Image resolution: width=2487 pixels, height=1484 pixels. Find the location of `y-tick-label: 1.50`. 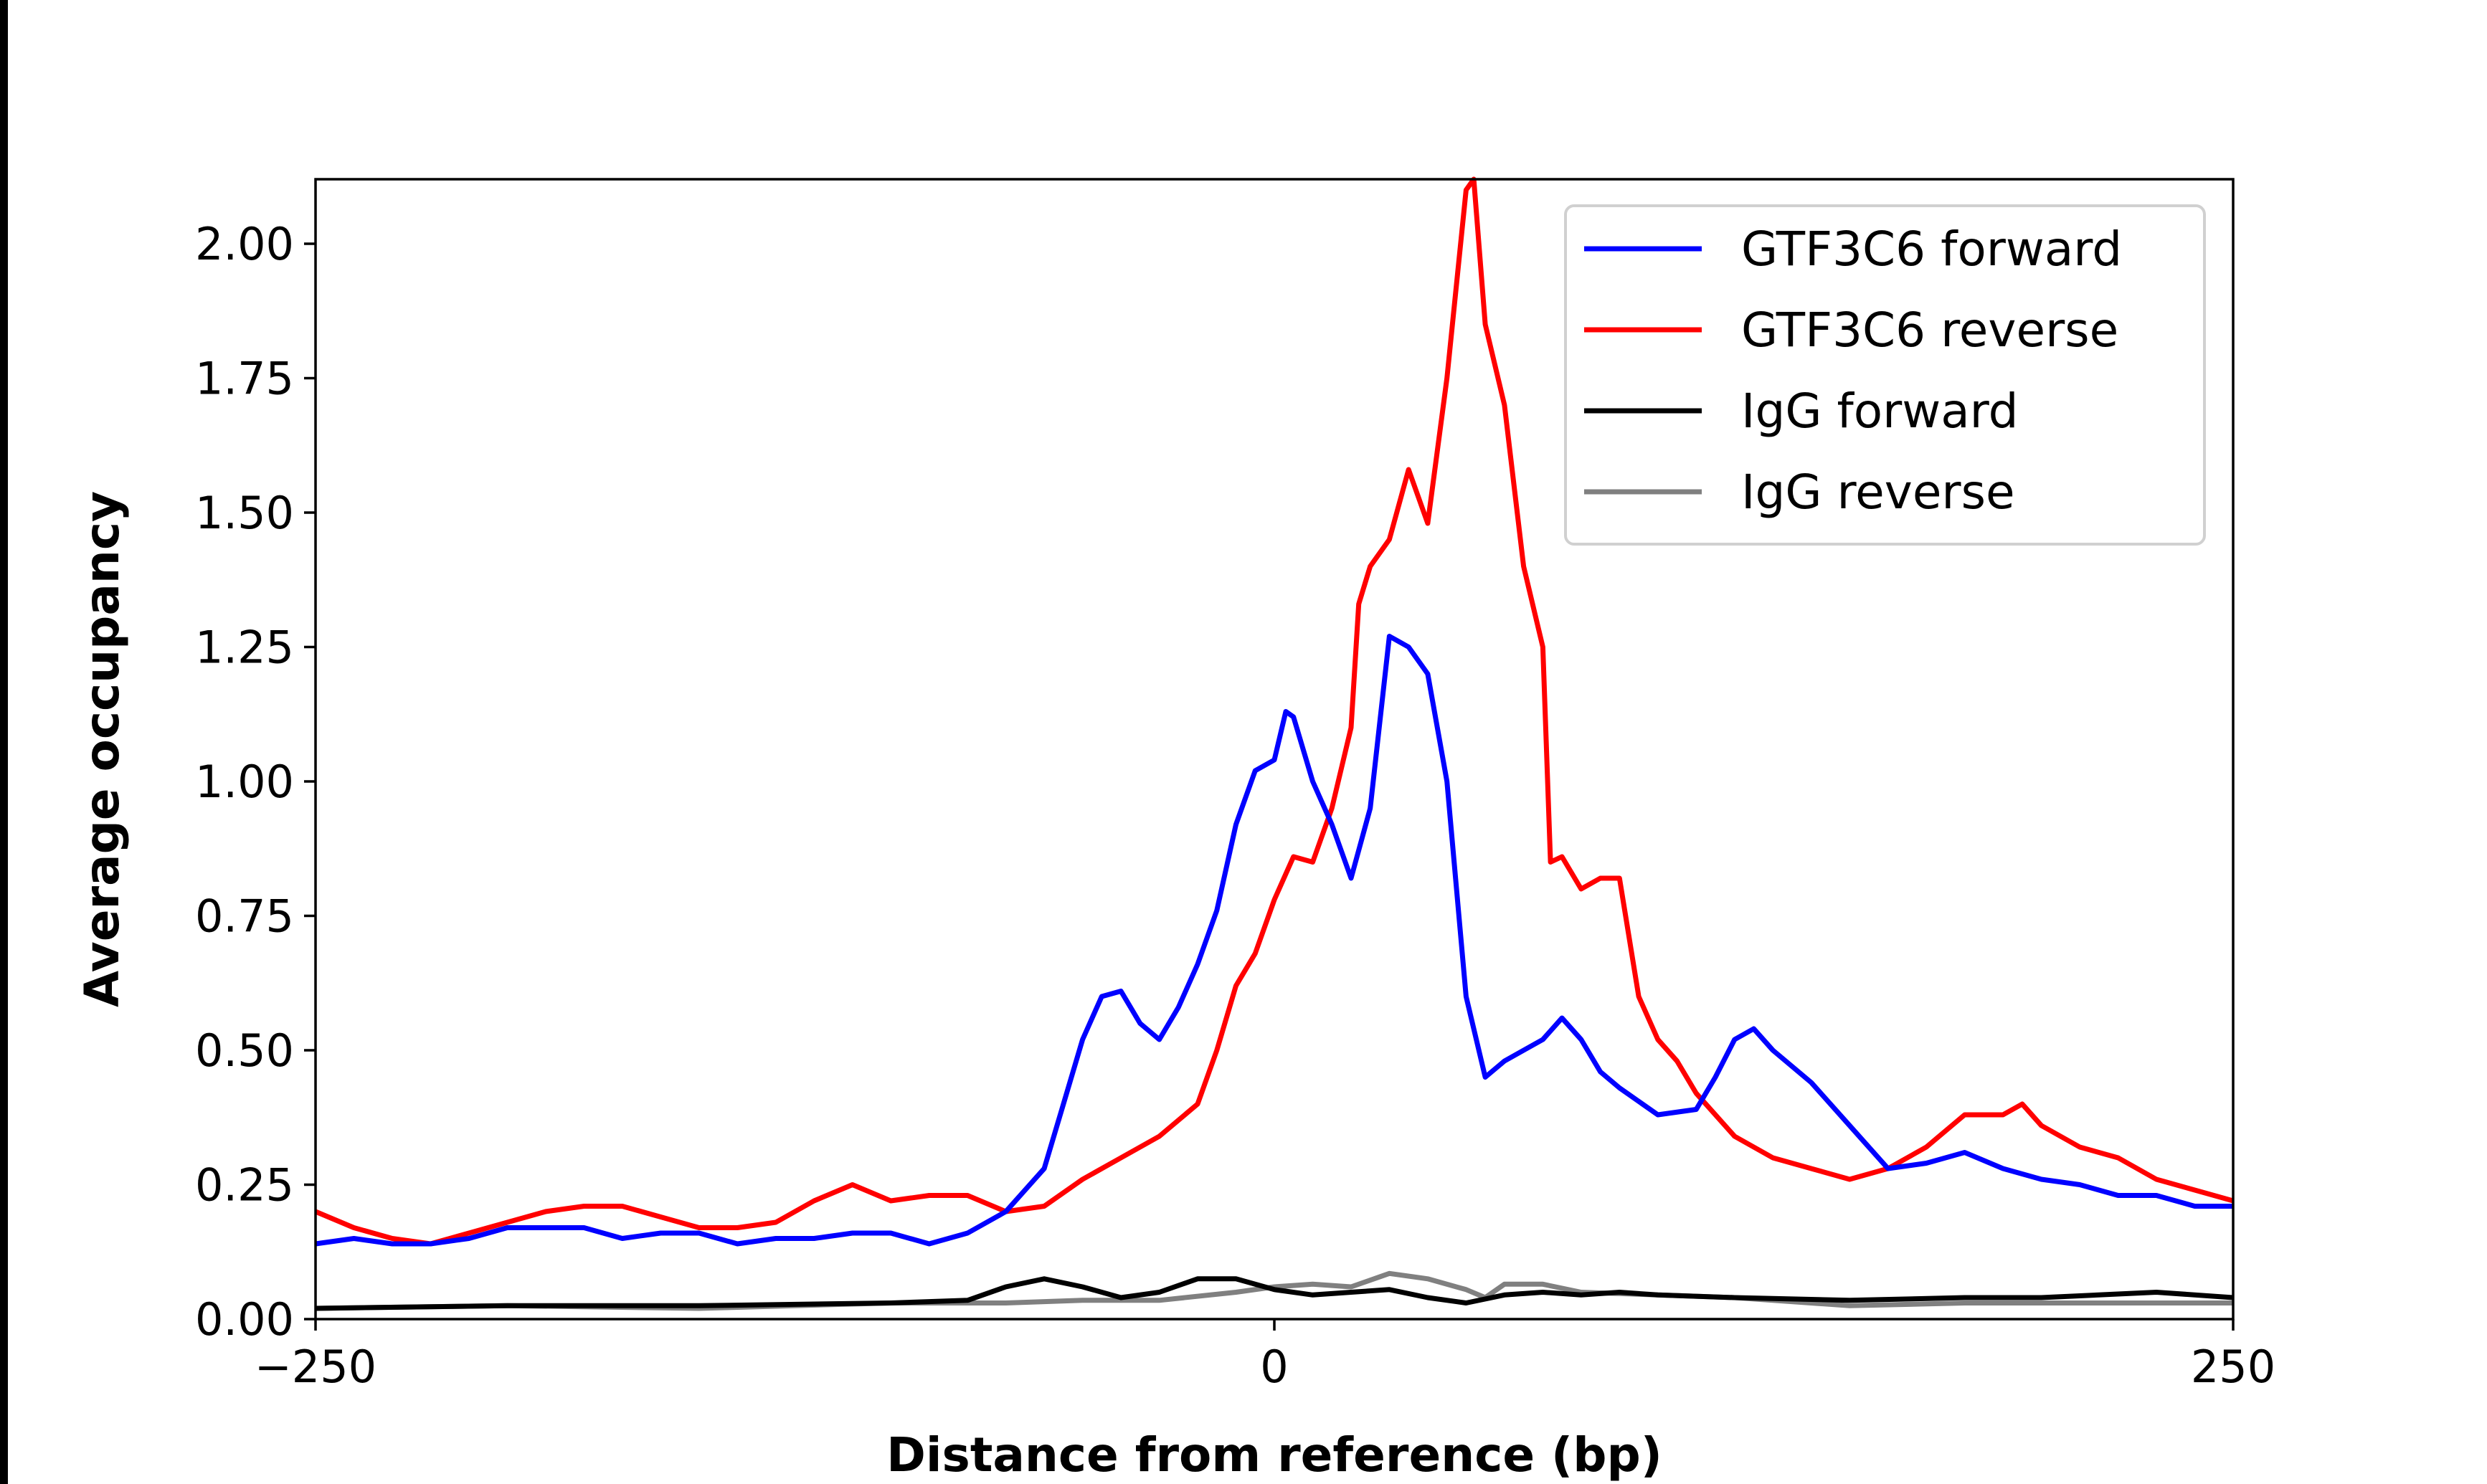

y-tick-label: 1.50 is located at coordinates (245, 513).